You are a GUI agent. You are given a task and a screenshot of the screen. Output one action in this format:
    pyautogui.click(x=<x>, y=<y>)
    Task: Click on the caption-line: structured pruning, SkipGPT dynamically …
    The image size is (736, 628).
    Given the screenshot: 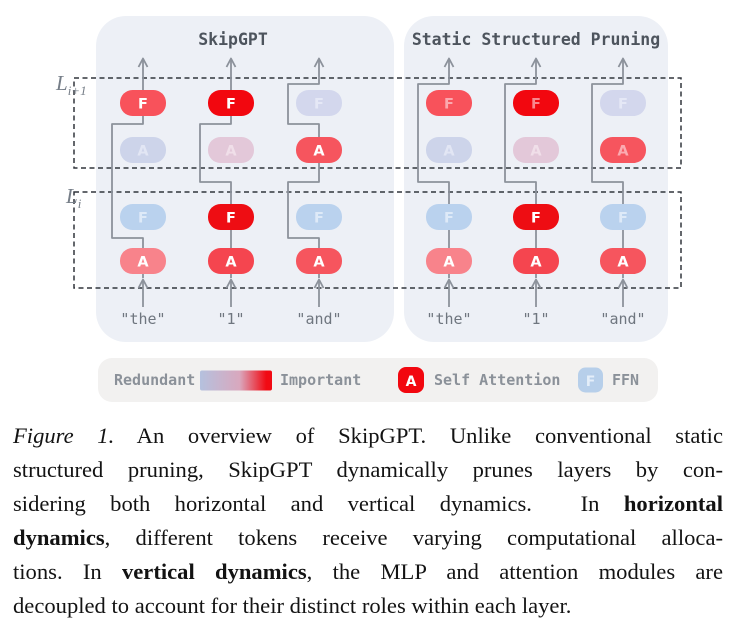 What is the action you would take?
    pyautogui.click(x=368, y=470)
    